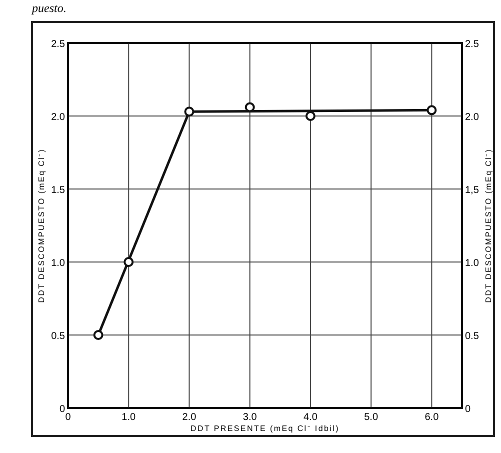  What do you see at coordinates (58, 44) in the screenshot?
I see `y-tick-label: 2.5` at bounding box center [58, 44].